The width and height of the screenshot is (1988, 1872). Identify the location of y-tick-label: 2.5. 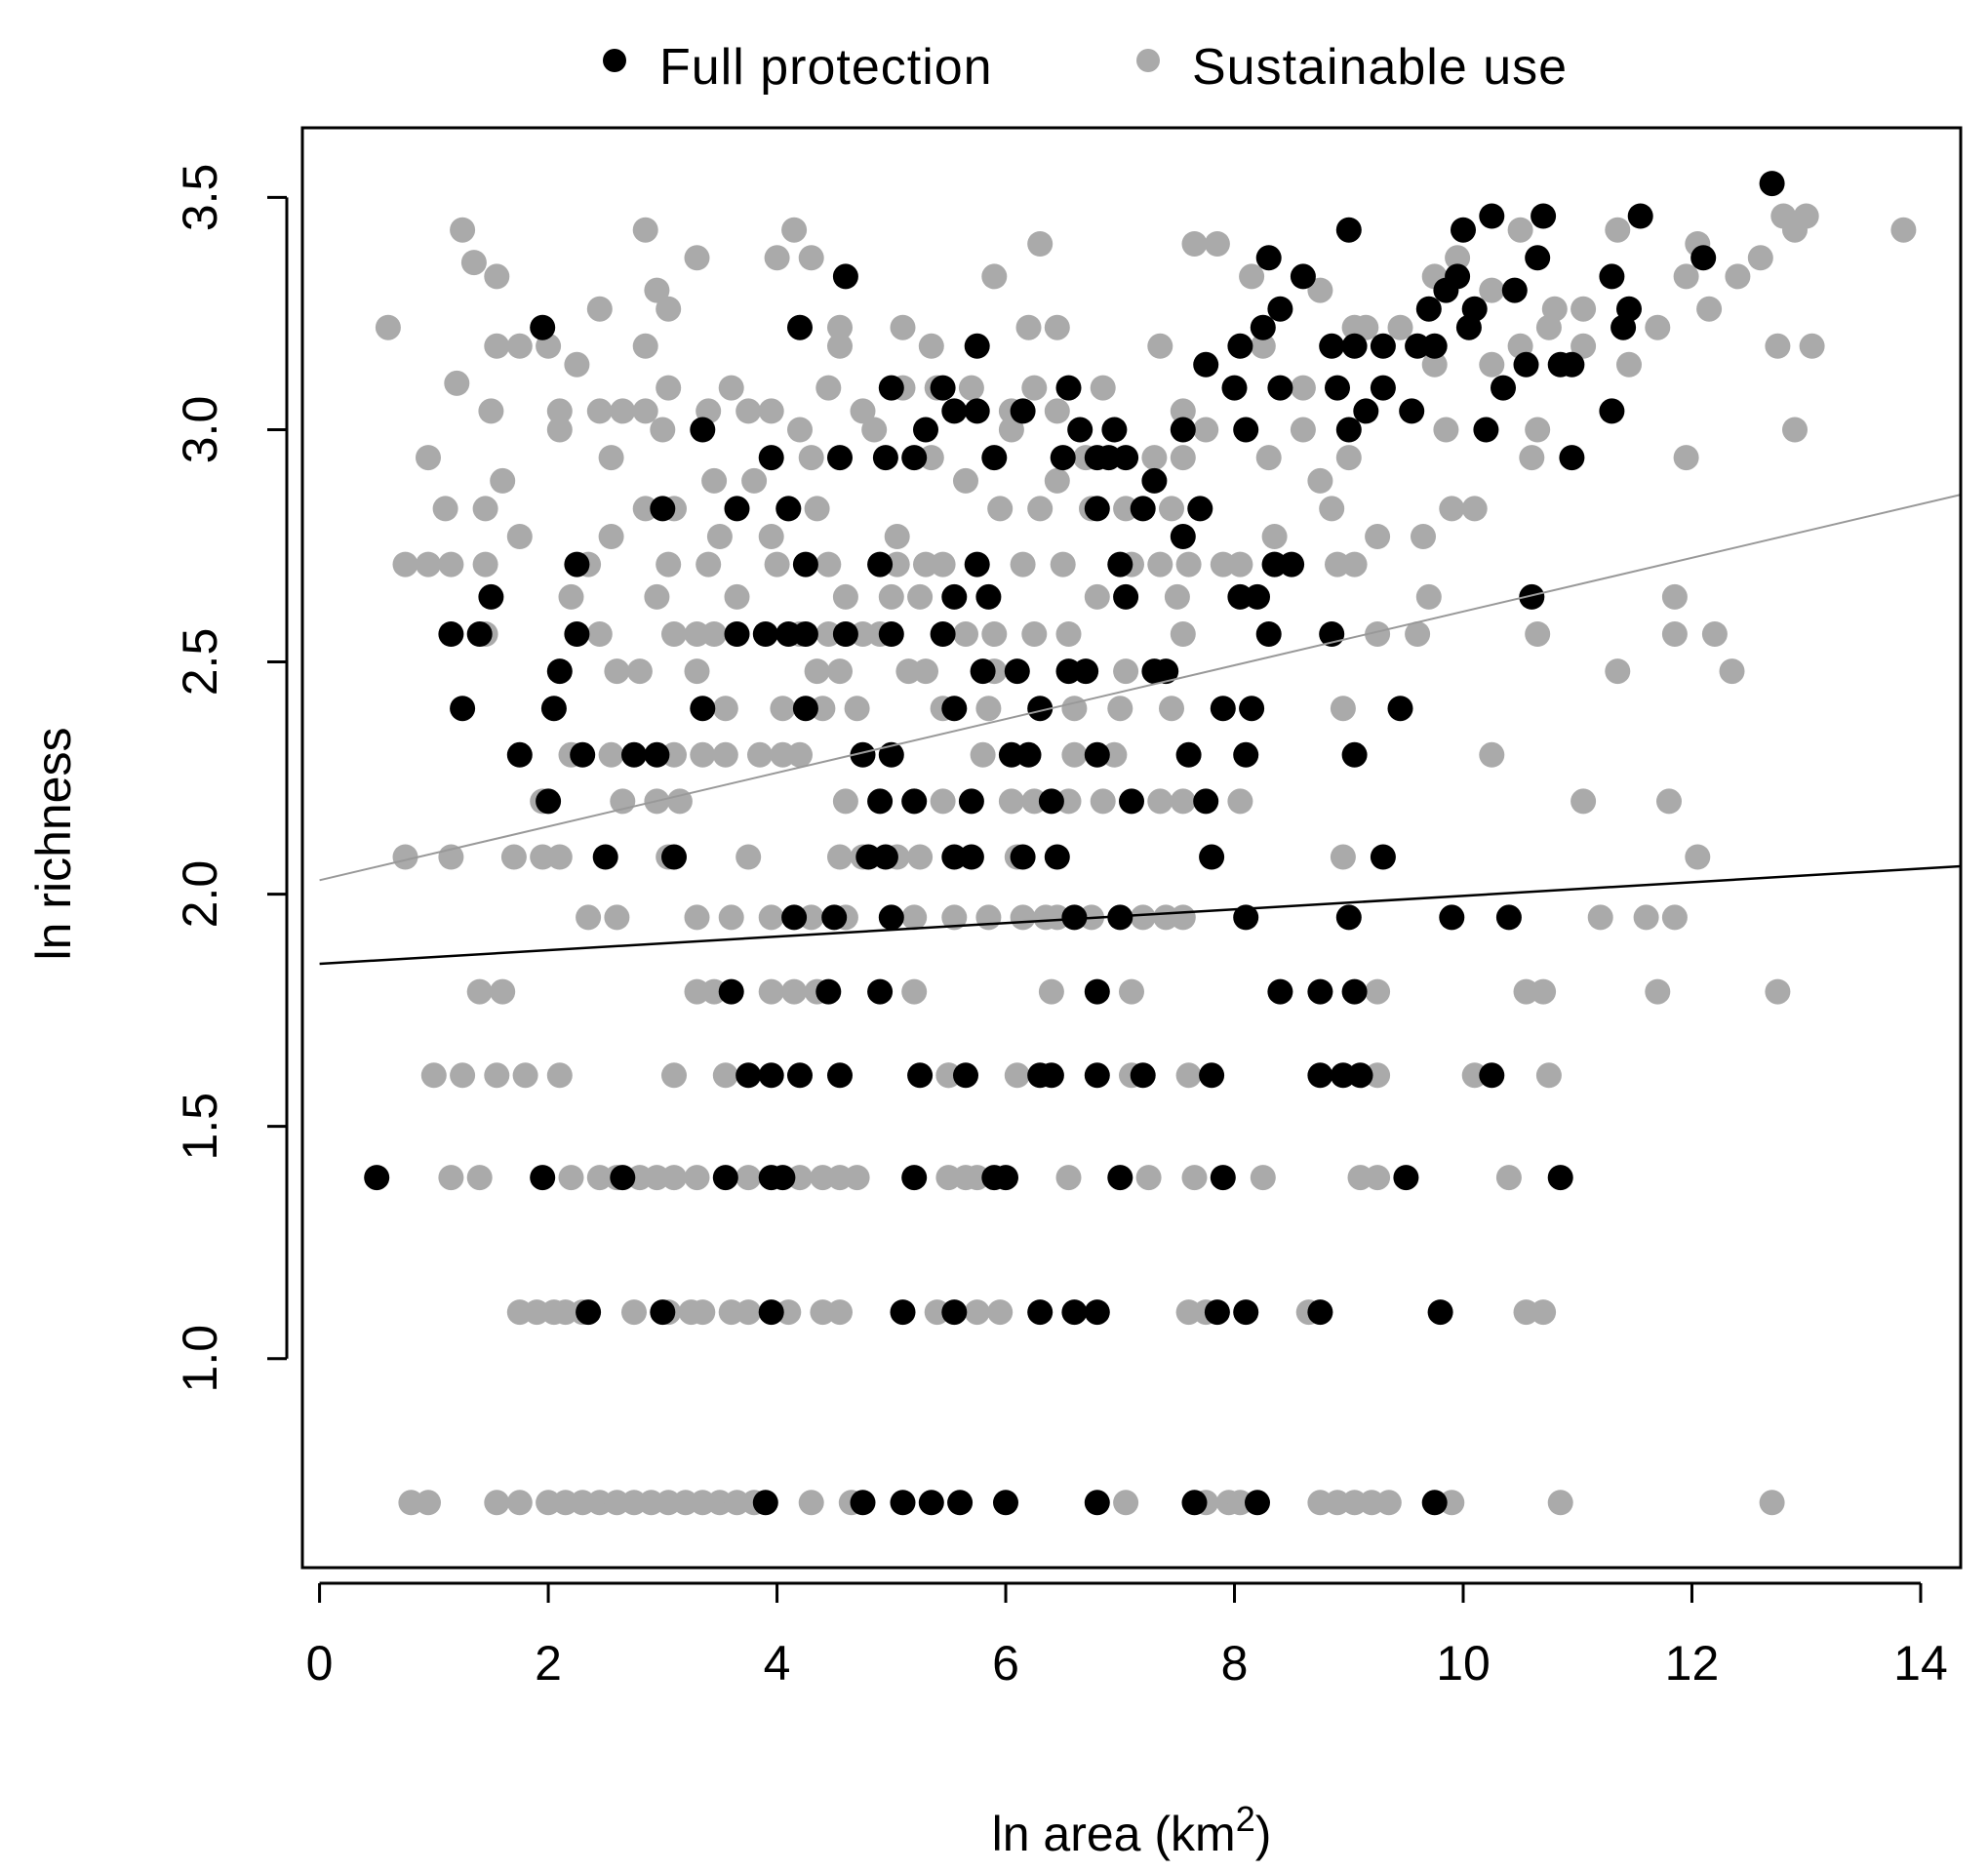
(200, 662).